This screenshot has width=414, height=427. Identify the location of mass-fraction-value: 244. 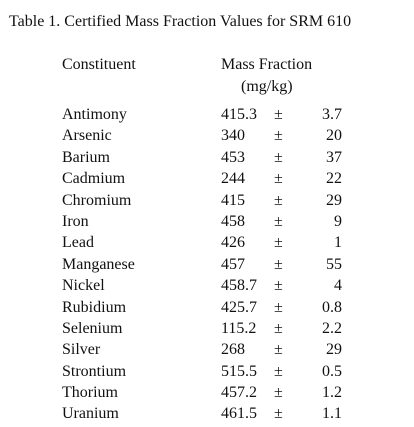
(233, 179).